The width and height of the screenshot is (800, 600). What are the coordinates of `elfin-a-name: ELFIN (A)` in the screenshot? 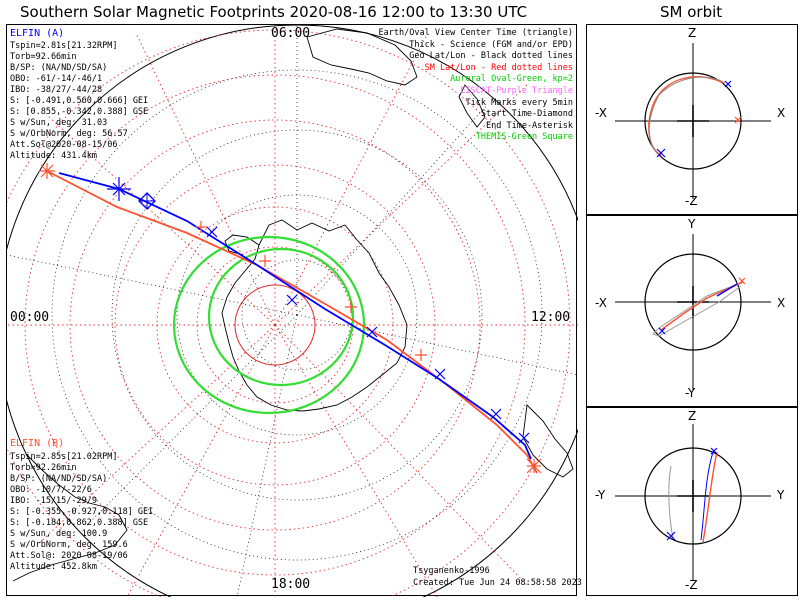 It's located at (37, 33).